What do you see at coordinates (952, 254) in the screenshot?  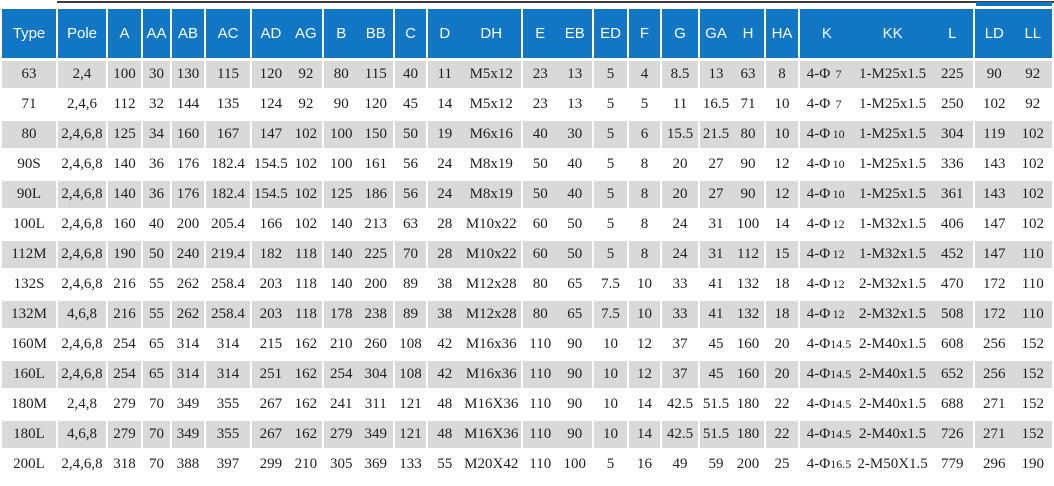 I see `cell-value: 452` at bounding box center [952, 254].